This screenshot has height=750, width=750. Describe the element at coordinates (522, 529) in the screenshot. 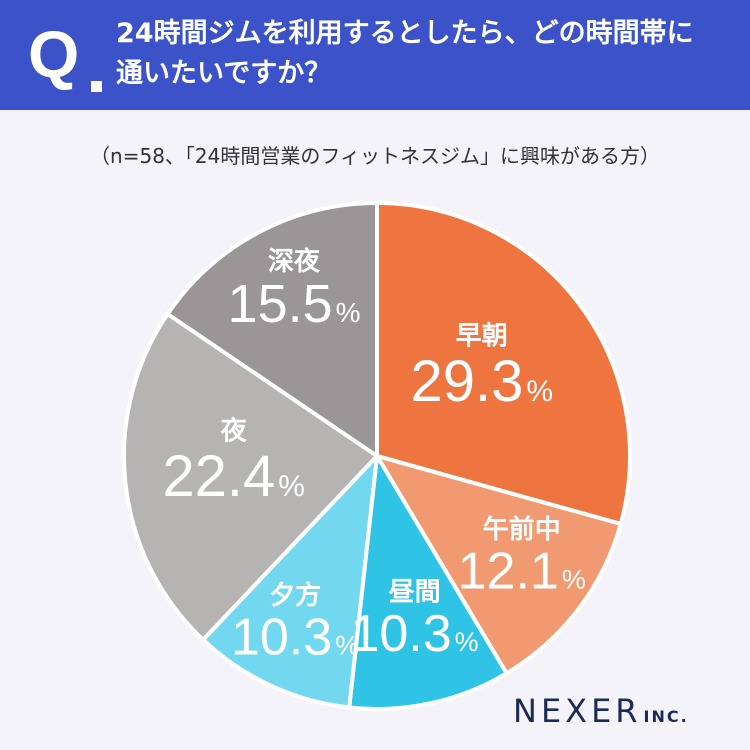

I see `slice-label: 午前中` at that location.